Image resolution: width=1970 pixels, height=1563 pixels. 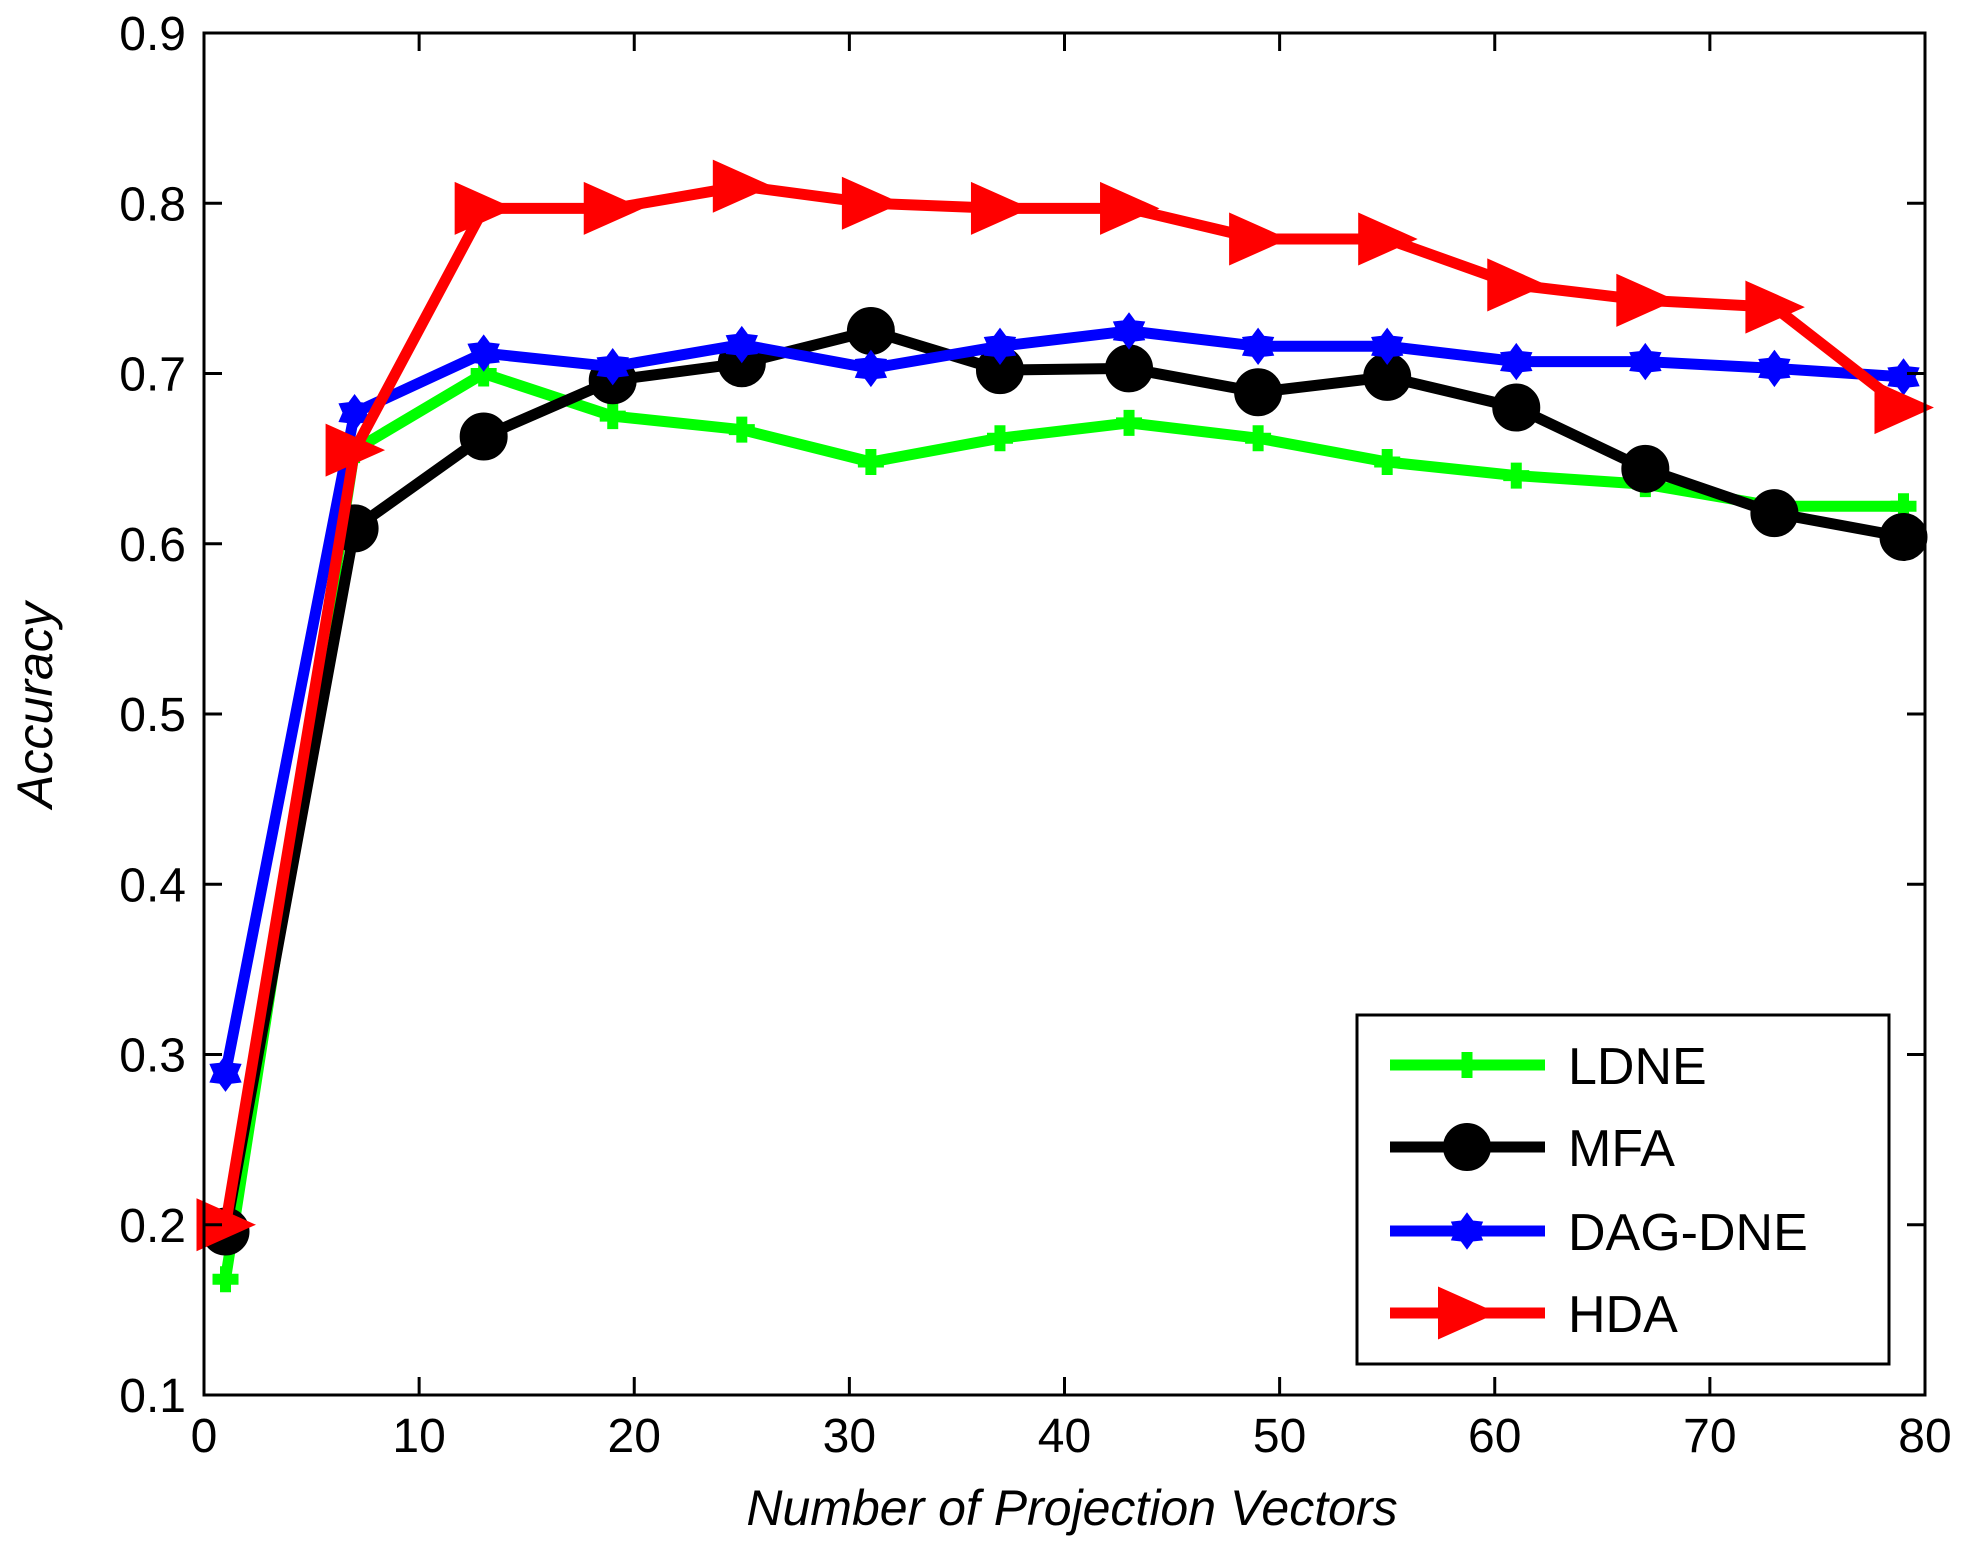 I want to click on legend-entry-ldne: LDNE, so click(x=1548, y=1067).